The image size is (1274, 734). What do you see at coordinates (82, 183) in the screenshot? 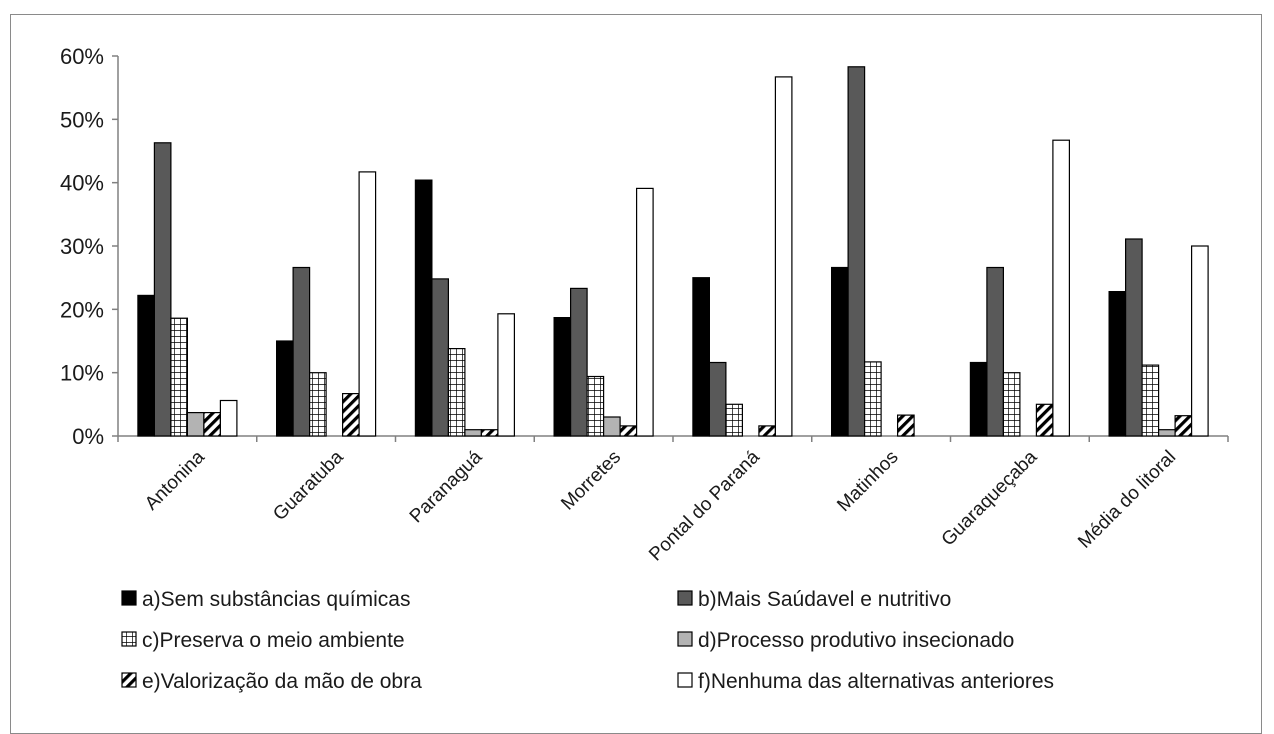
I see `y-tick-label: 40%` at bounding box center [82, 183].